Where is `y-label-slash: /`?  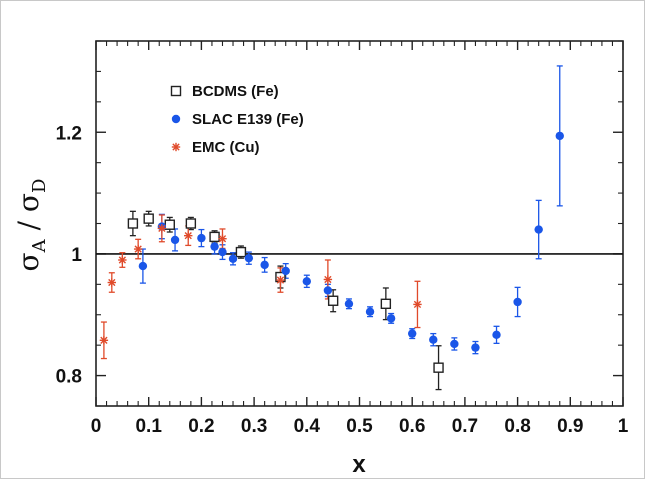 y-label-slash: / is located at coordinates (28, 225).